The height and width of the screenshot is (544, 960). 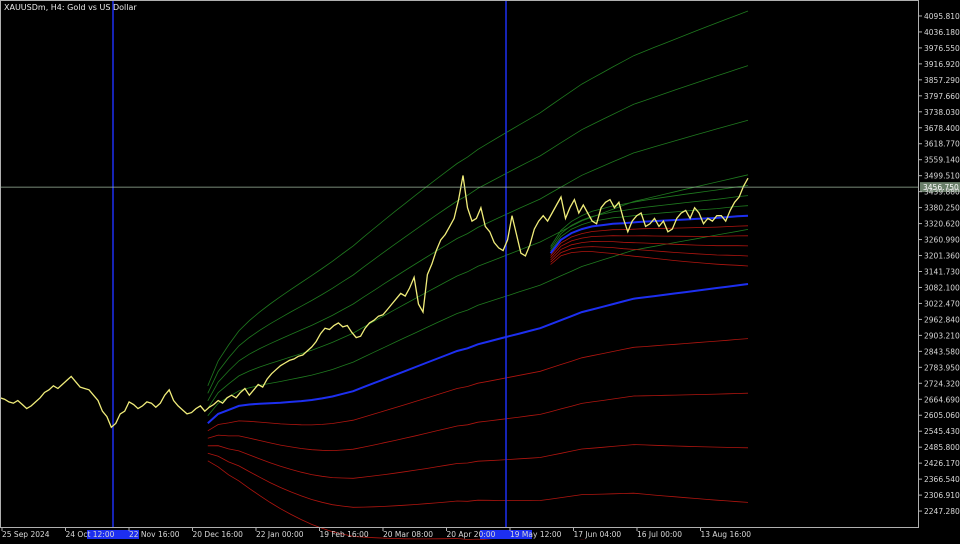 I want to click on y-tick-label: 3857.290, so click(x=942, y=80).